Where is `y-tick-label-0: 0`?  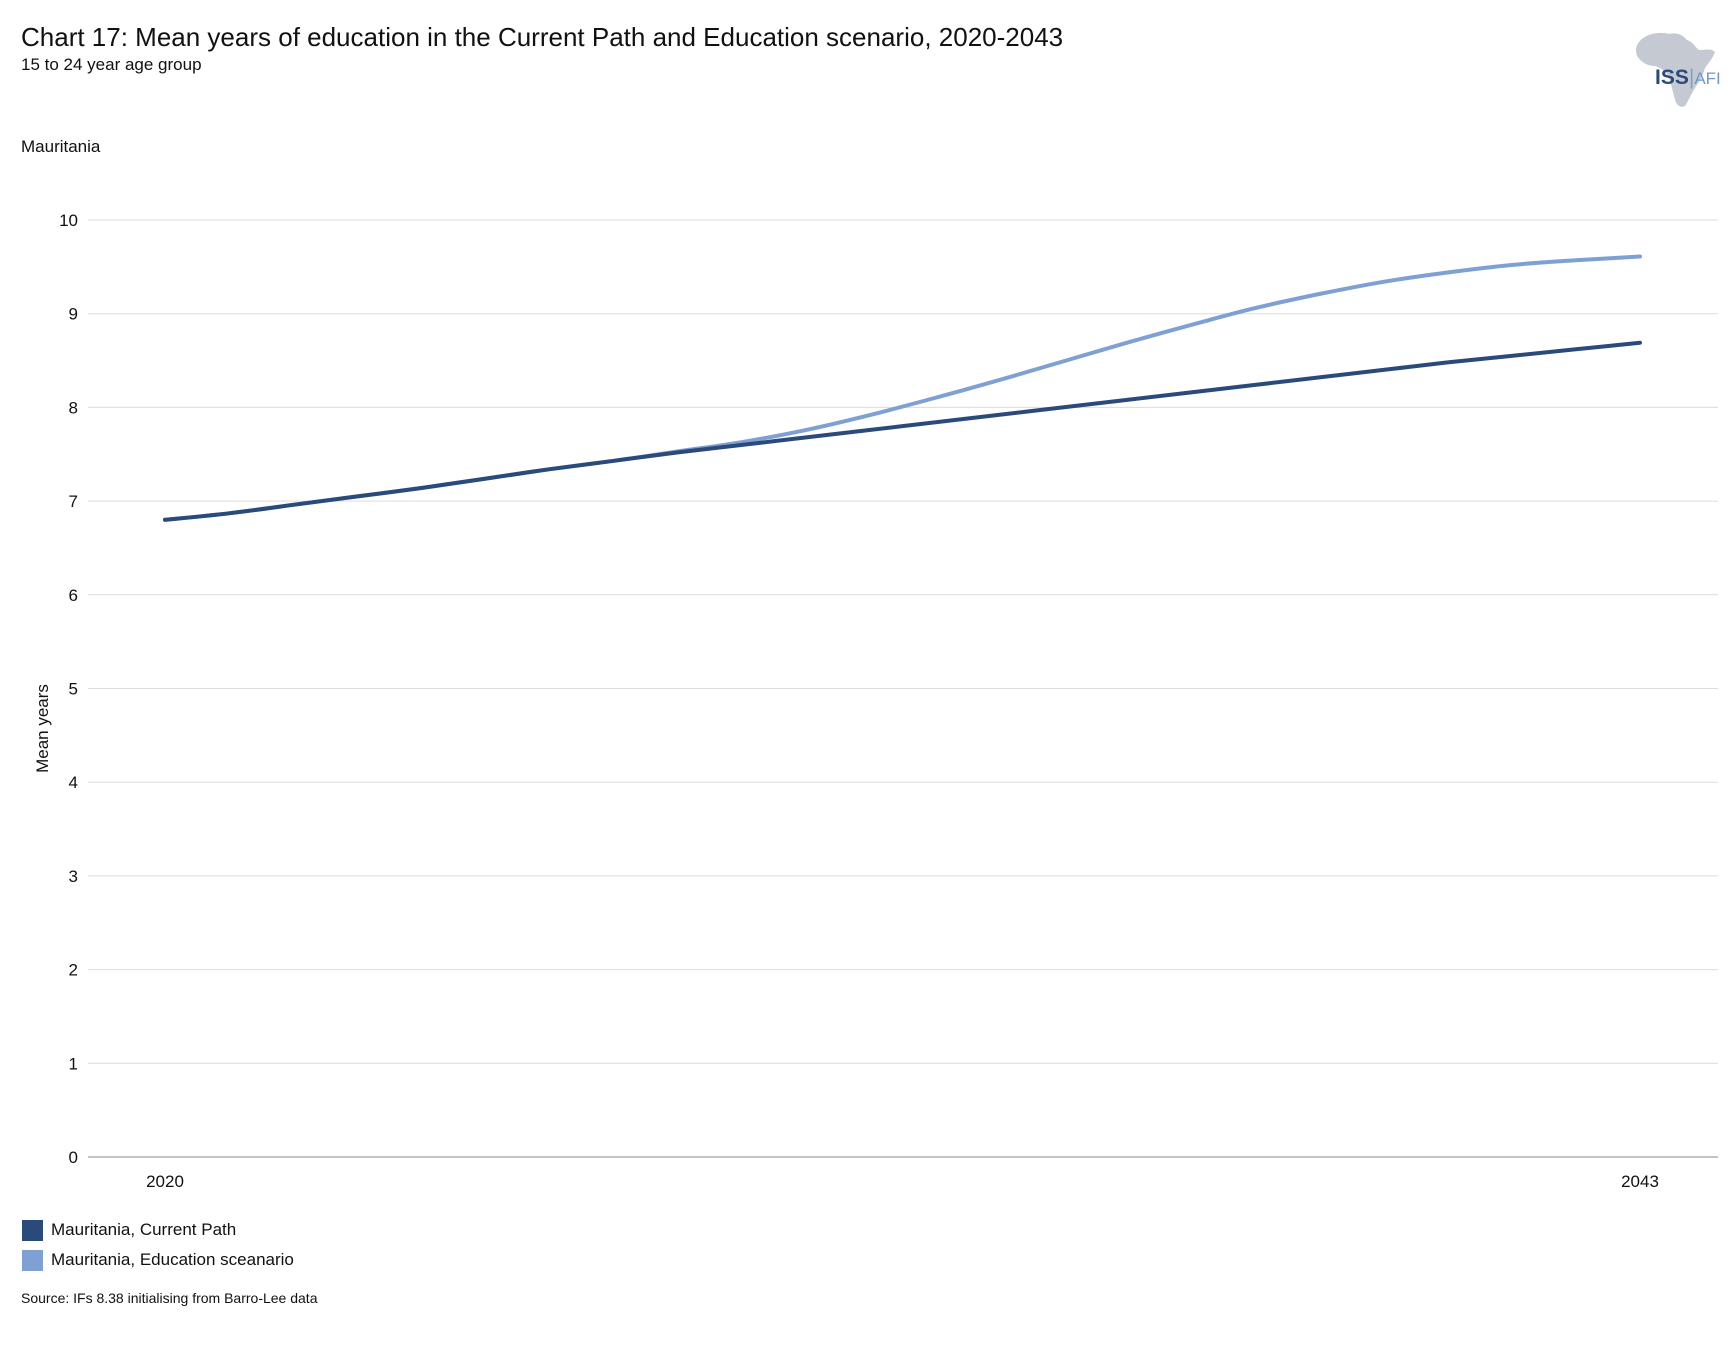
y-tick-label-0: 0 is located at coordinates (73, 1157).